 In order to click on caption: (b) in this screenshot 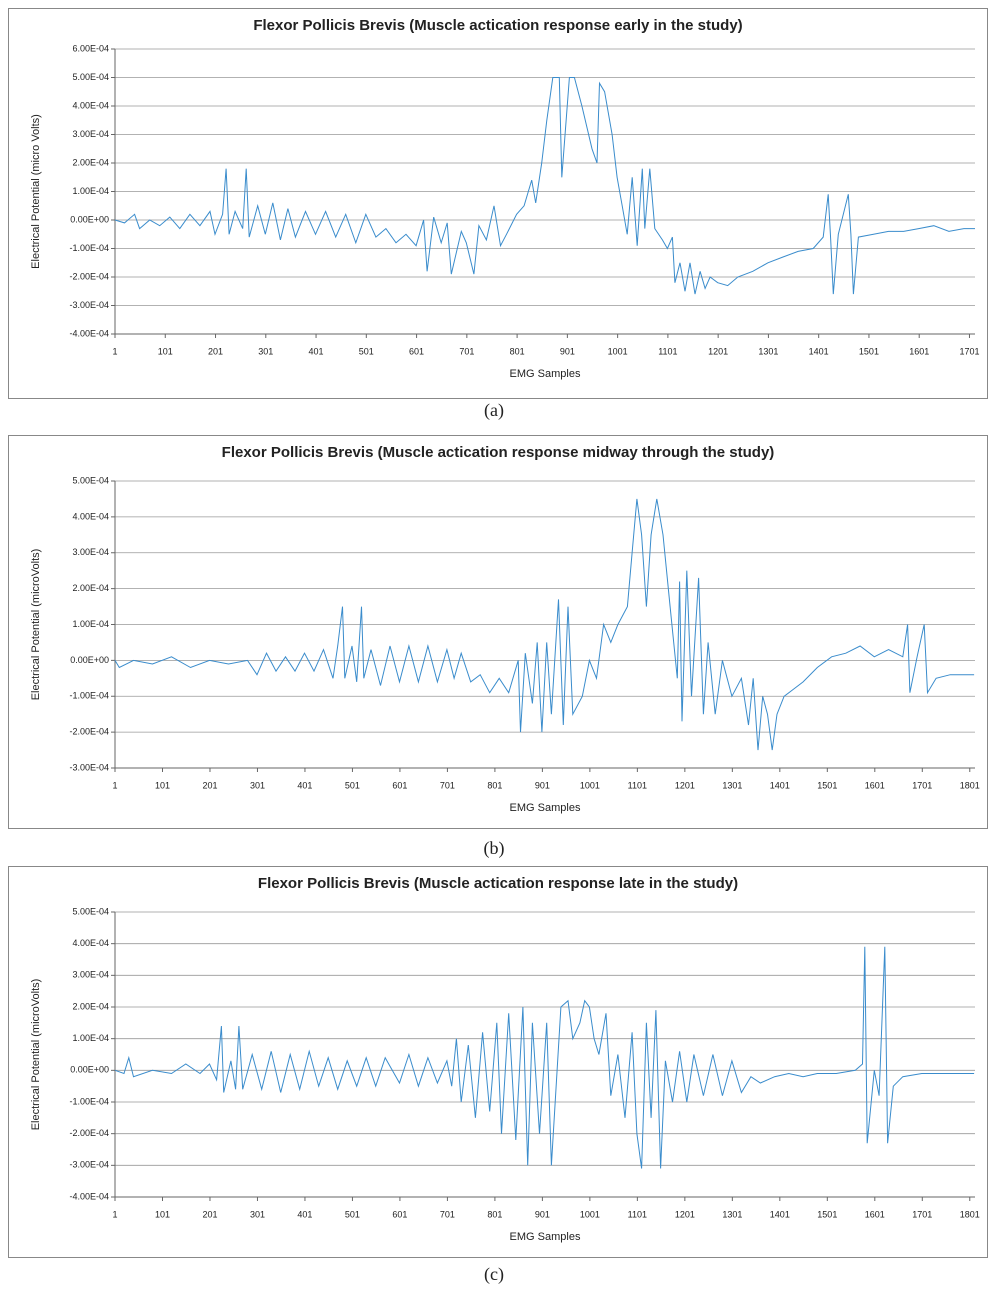, I will do `click(494, 848)`.